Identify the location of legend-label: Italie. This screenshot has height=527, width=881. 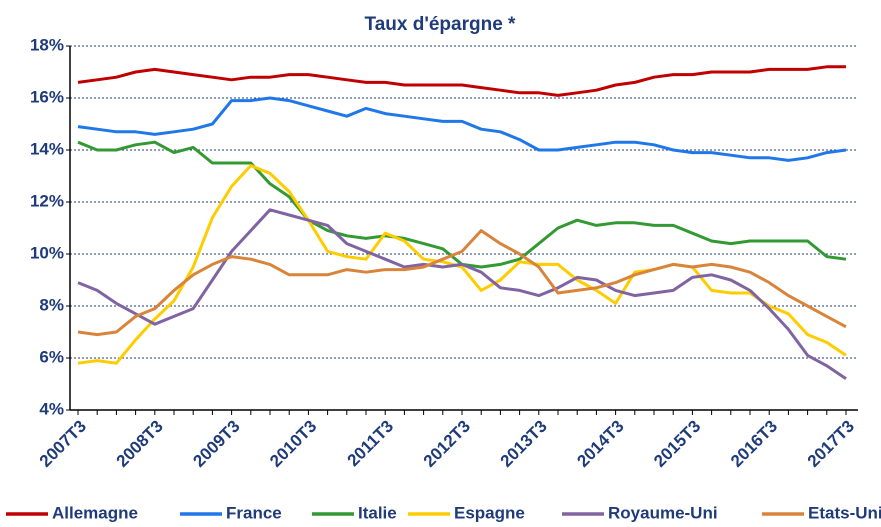
(377, 512).